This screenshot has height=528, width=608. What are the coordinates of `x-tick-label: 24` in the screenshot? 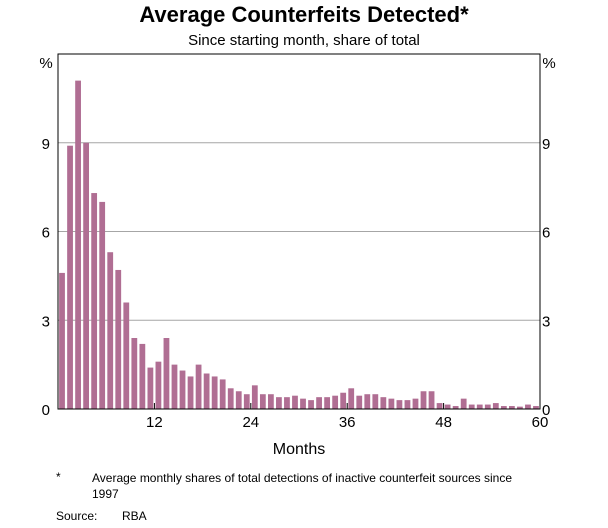 It's located at (250, 422).